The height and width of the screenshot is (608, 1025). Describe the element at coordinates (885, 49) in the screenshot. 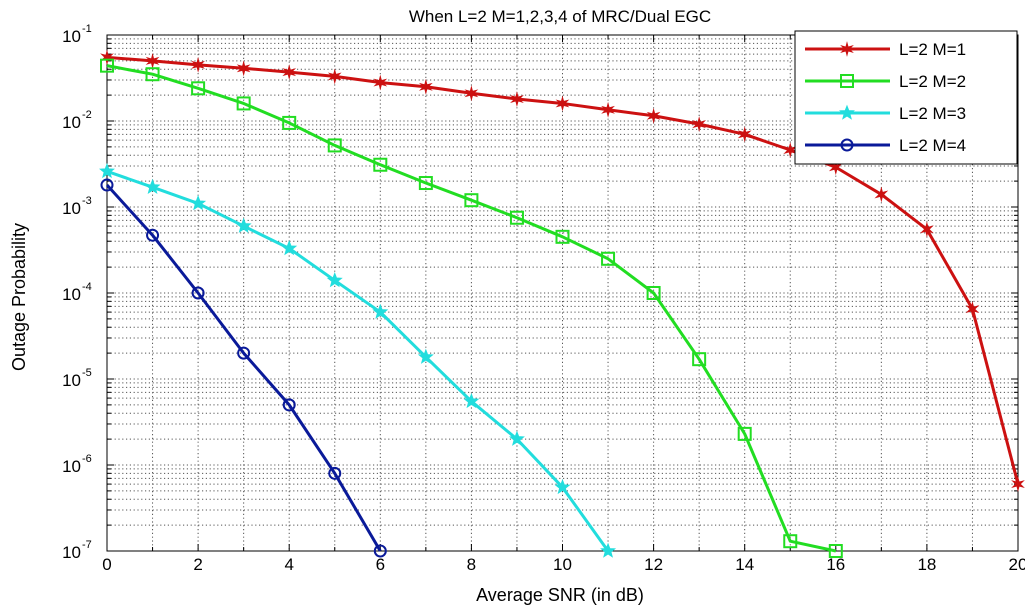

I see `legend-item: L=2 M=1` at that location.